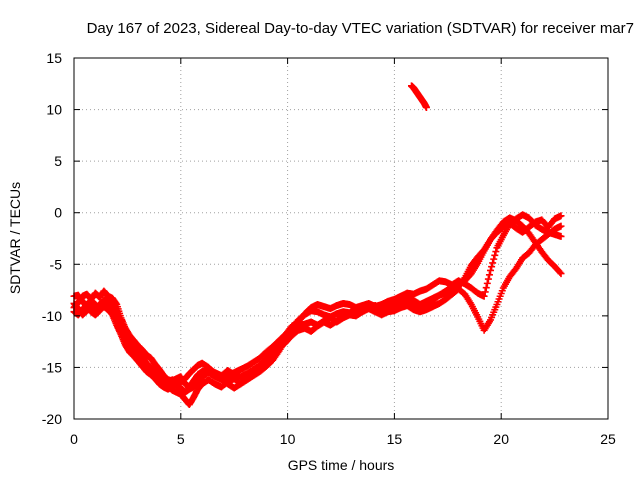 Image resolution: width=640 pixels, height=480 pixels. I want to click on x-tick-label: 10, so click(288, 439).